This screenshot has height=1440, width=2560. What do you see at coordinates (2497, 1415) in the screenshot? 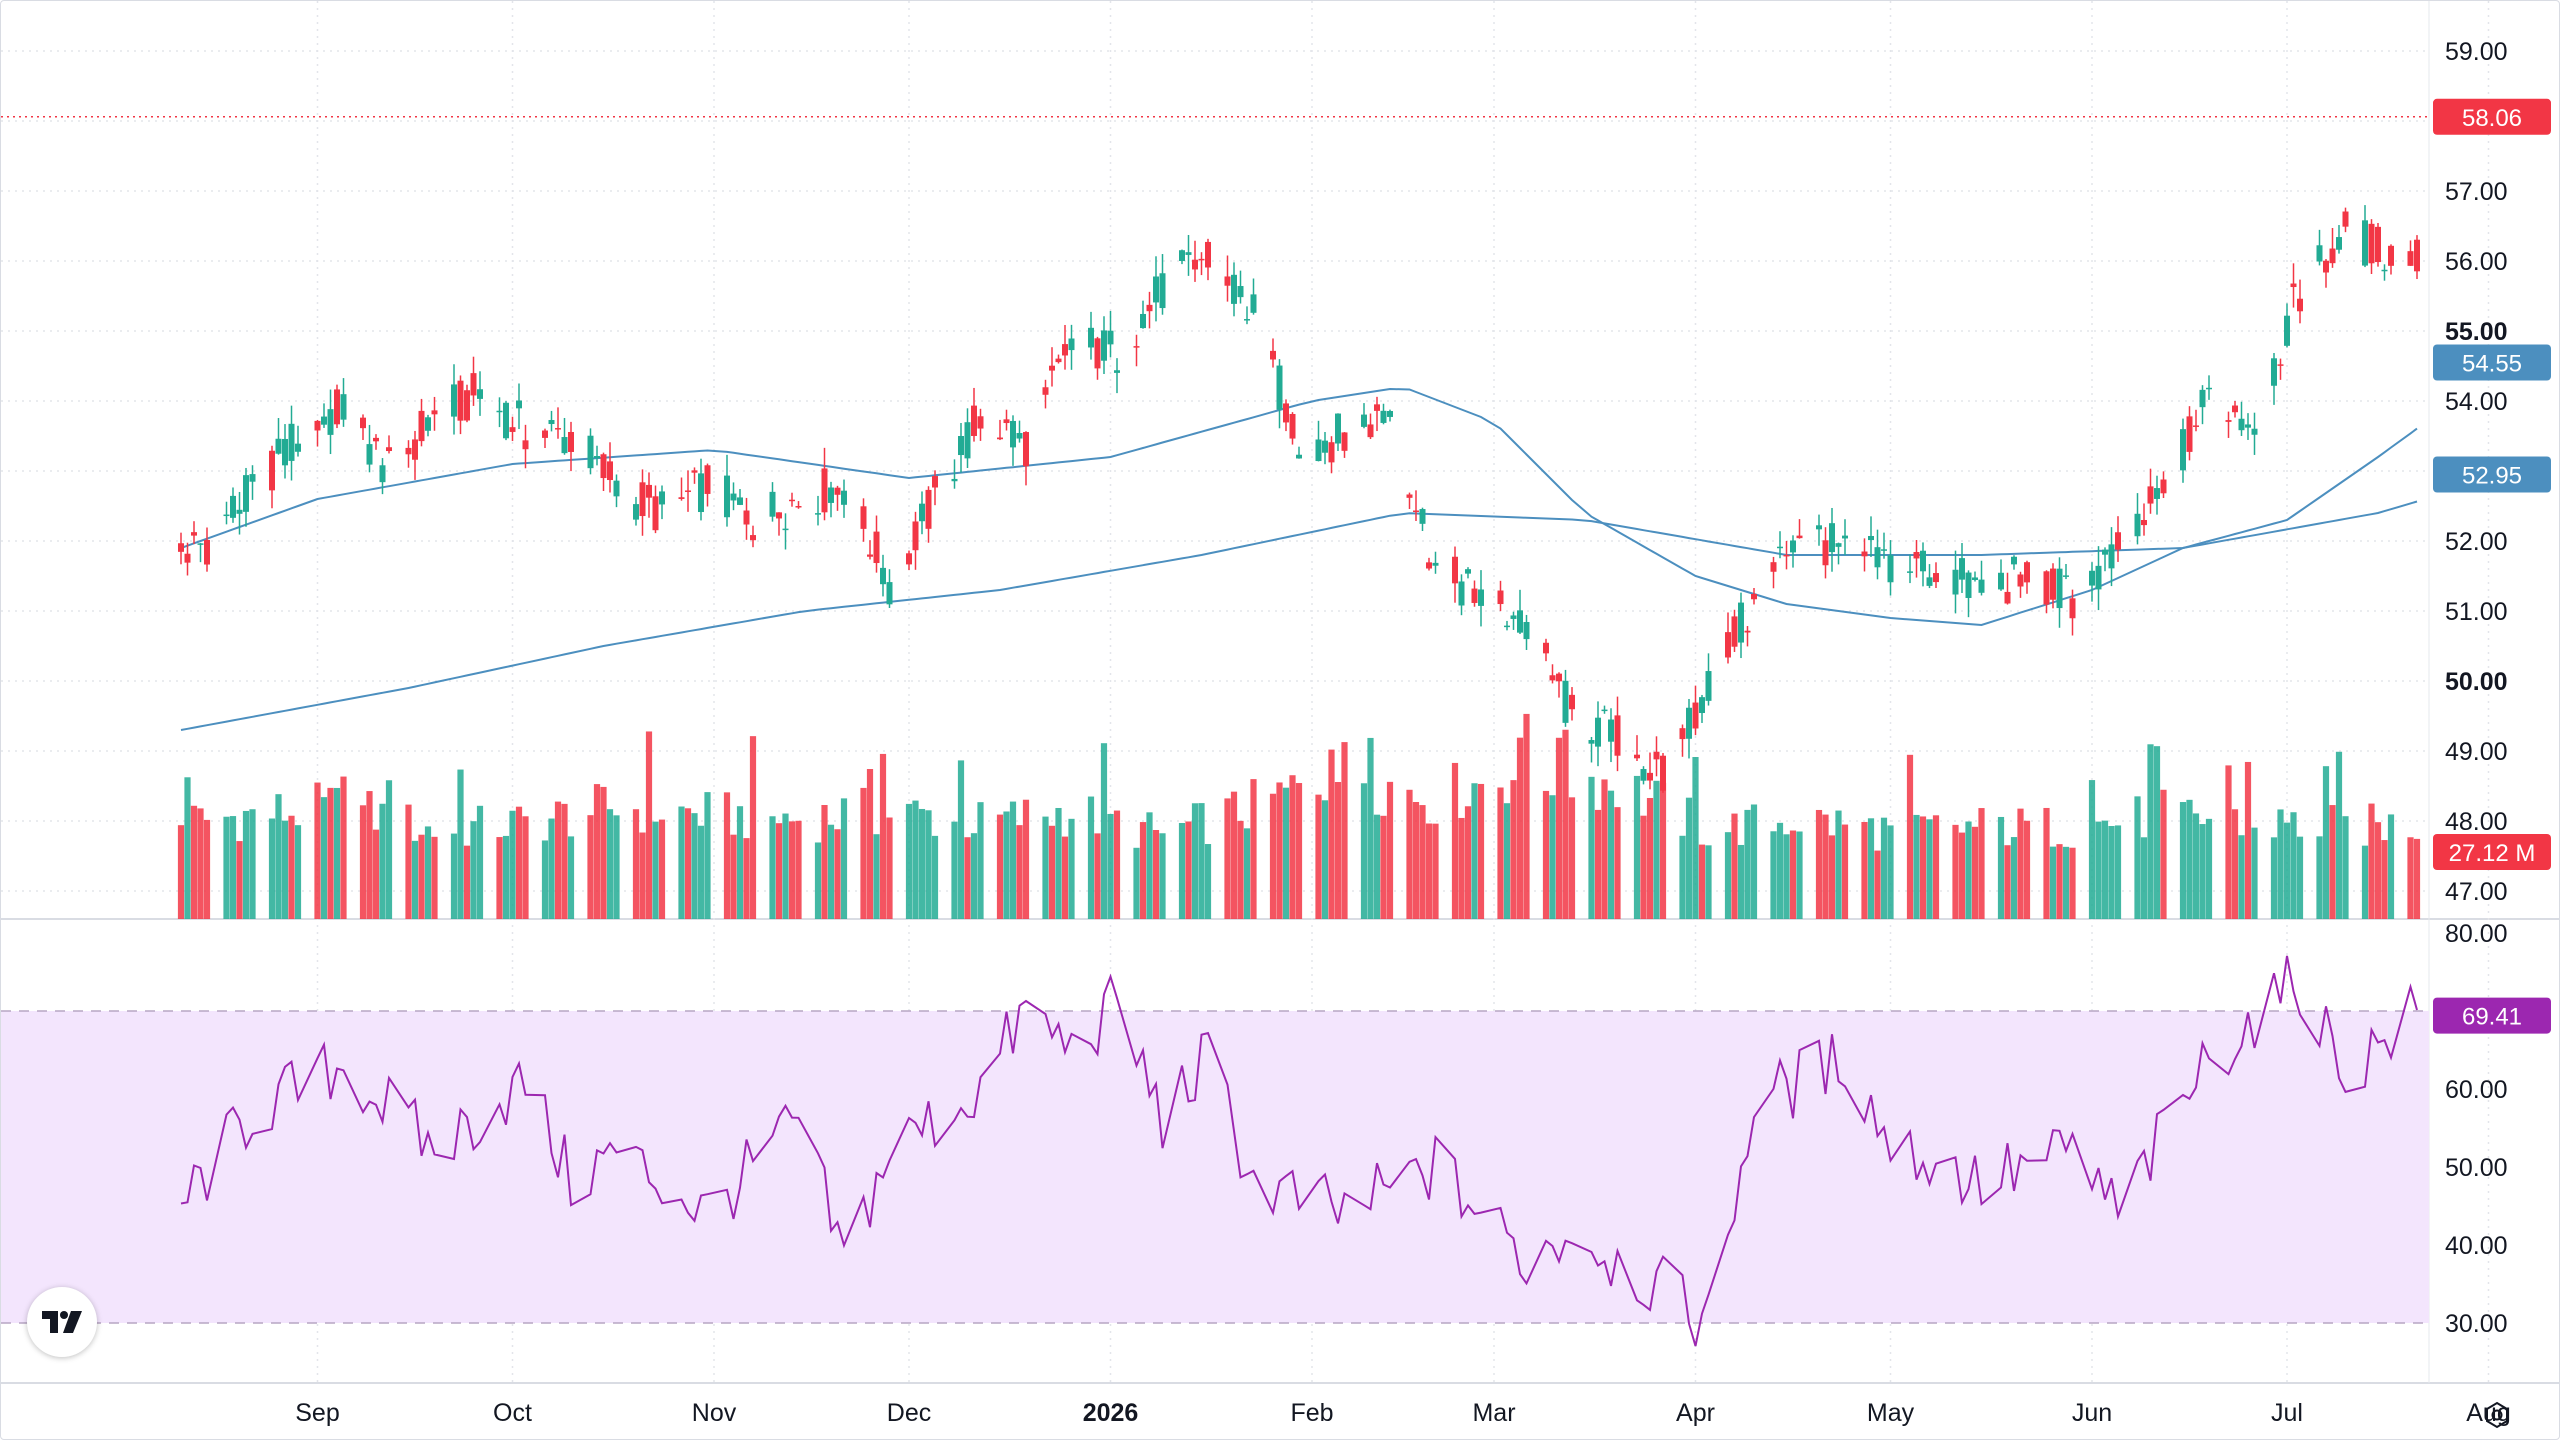
I see `settings-icon` at bounding box center [2497, 1415].